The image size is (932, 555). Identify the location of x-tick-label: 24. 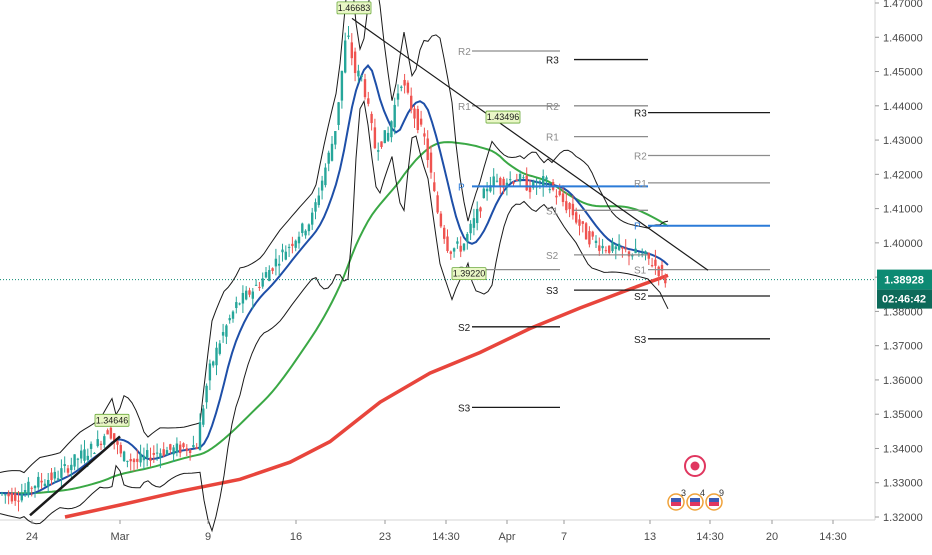
(32, 537).